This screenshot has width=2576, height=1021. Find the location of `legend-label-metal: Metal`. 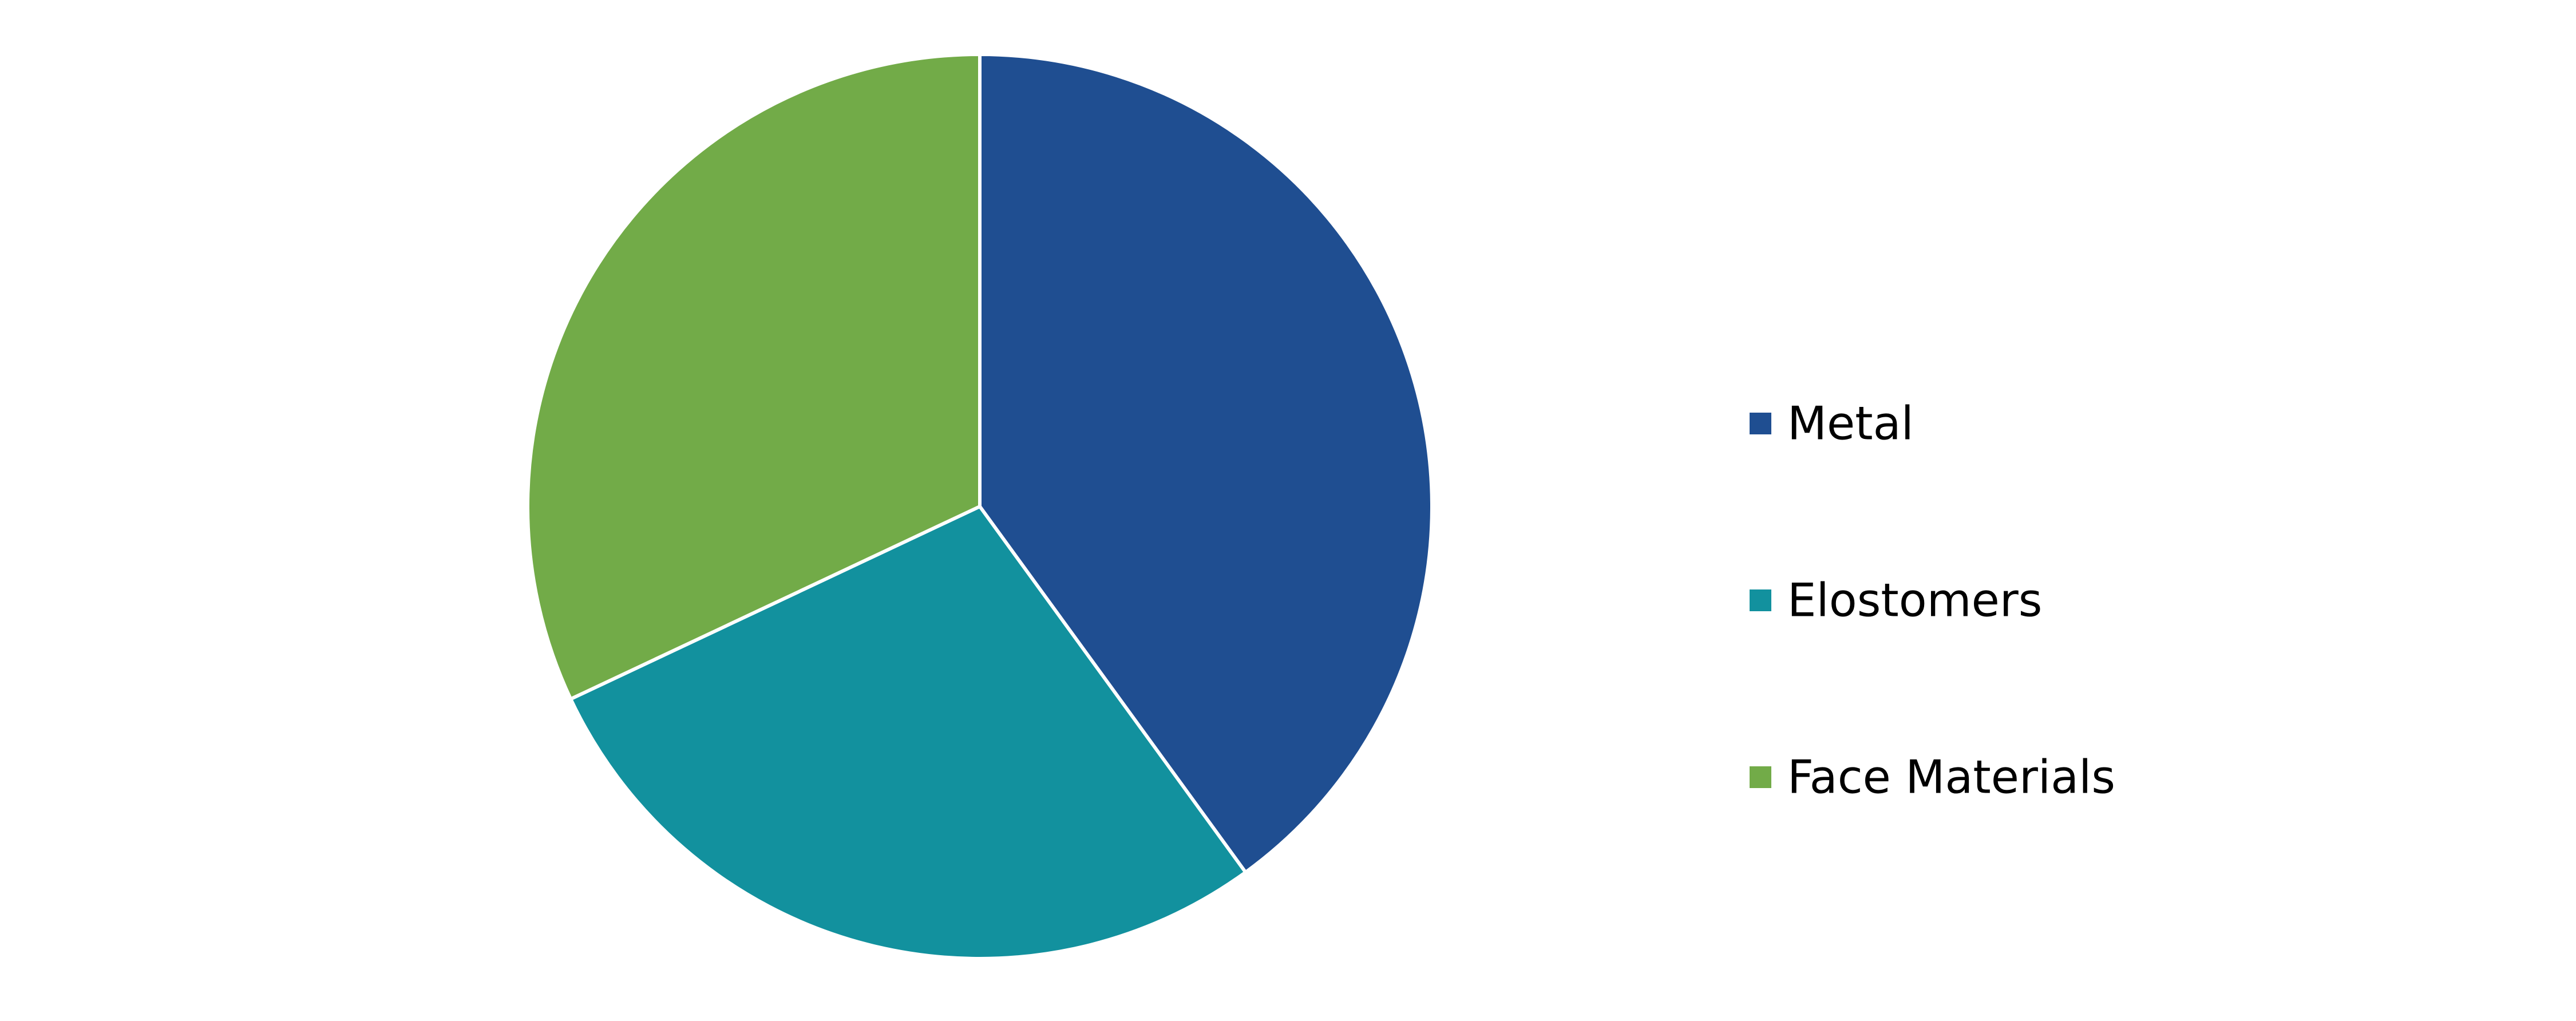

legend-label-metal: Metal is located at coordinates (1850, 423).